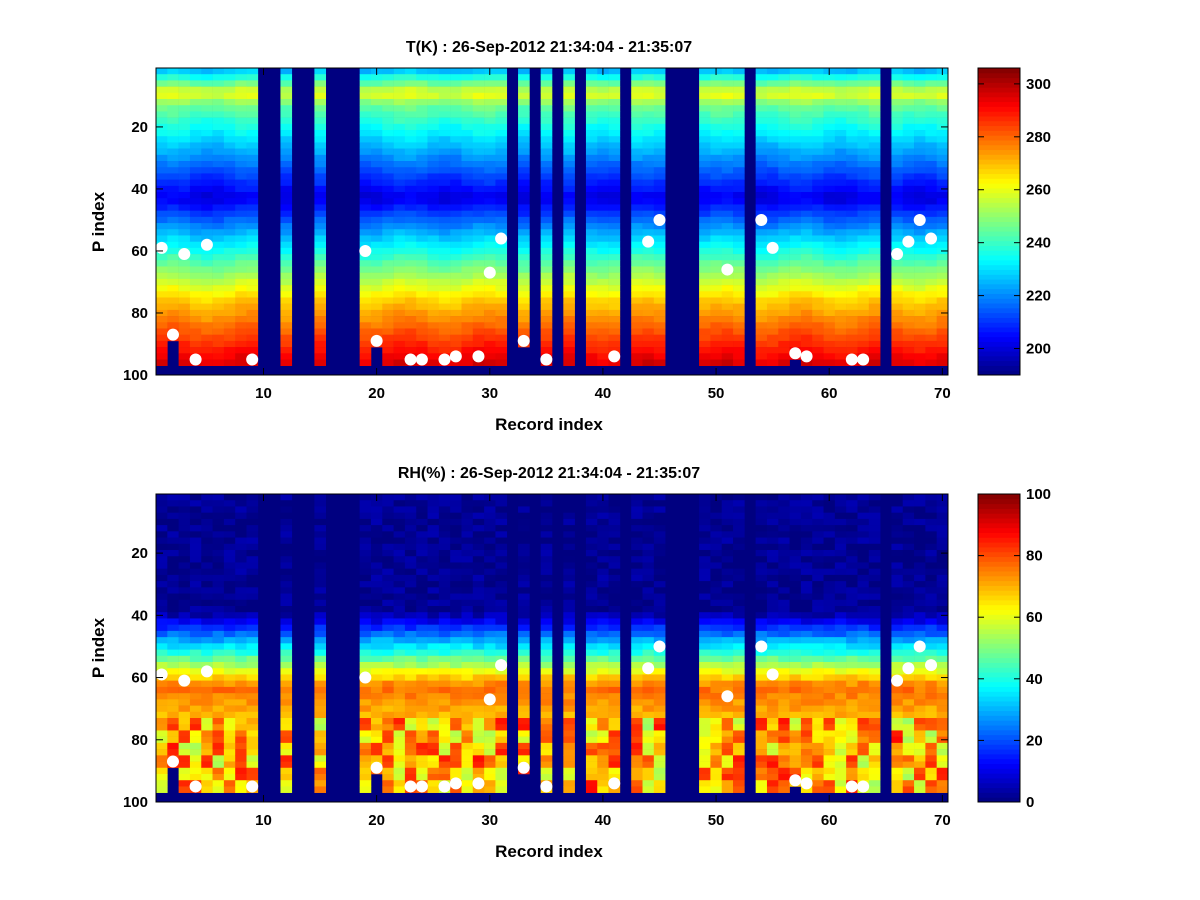 The width and height of the screenshot is (1200, 900). What do you see at coordinates (241, 643) in the screenshot?
I see `heatmap-column` at bounding box center [241, 643].